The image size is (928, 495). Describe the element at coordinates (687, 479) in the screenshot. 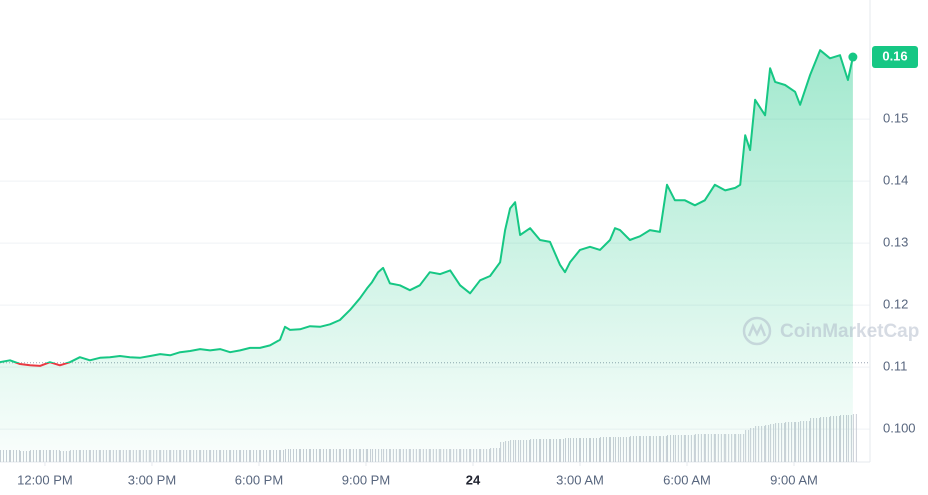

I see `x-tick-label: 6:00 AM` at that location.